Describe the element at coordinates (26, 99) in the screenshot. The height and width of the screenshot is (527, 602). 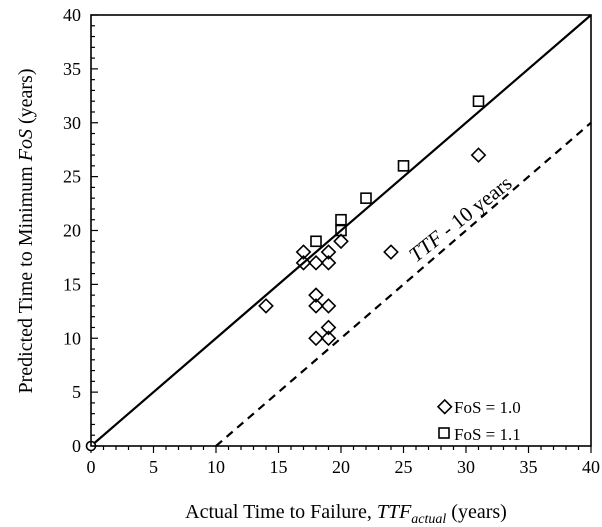
I see `y-axis-title-suffix: (years)` at that location.